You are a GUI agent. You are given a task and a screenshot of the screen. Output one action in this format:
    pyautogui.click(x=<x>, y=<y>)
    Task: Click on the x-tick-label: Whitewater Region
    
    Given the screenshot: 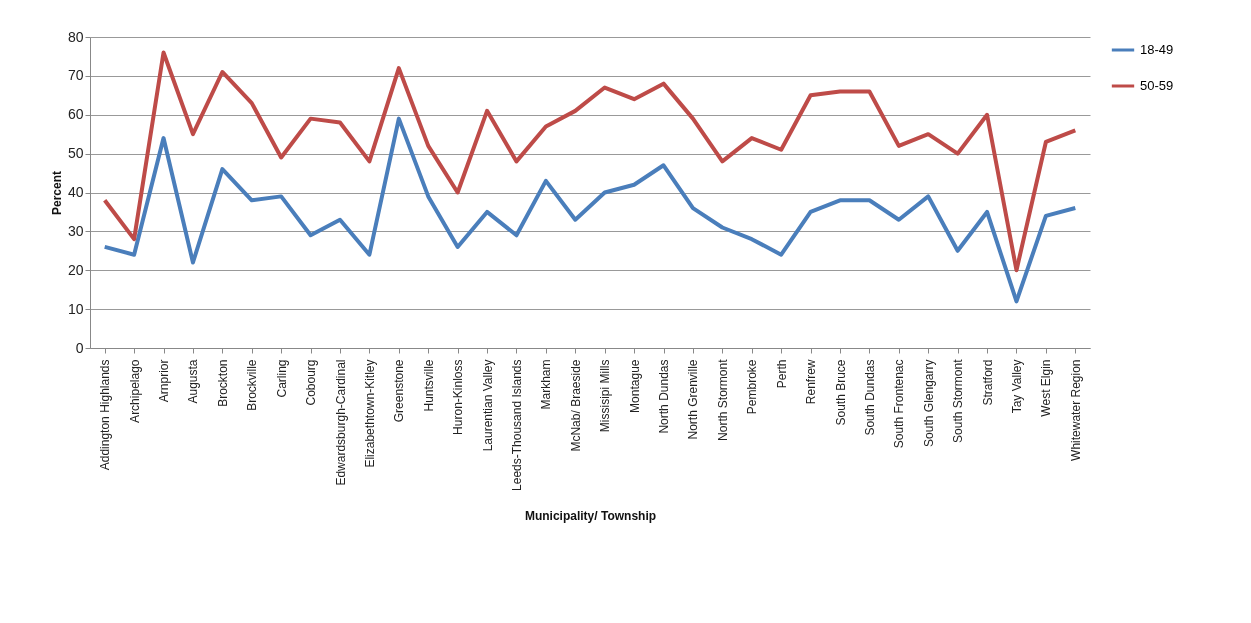 What is the action you would take?
    pyautogui.click(x=1075, y=410)
    